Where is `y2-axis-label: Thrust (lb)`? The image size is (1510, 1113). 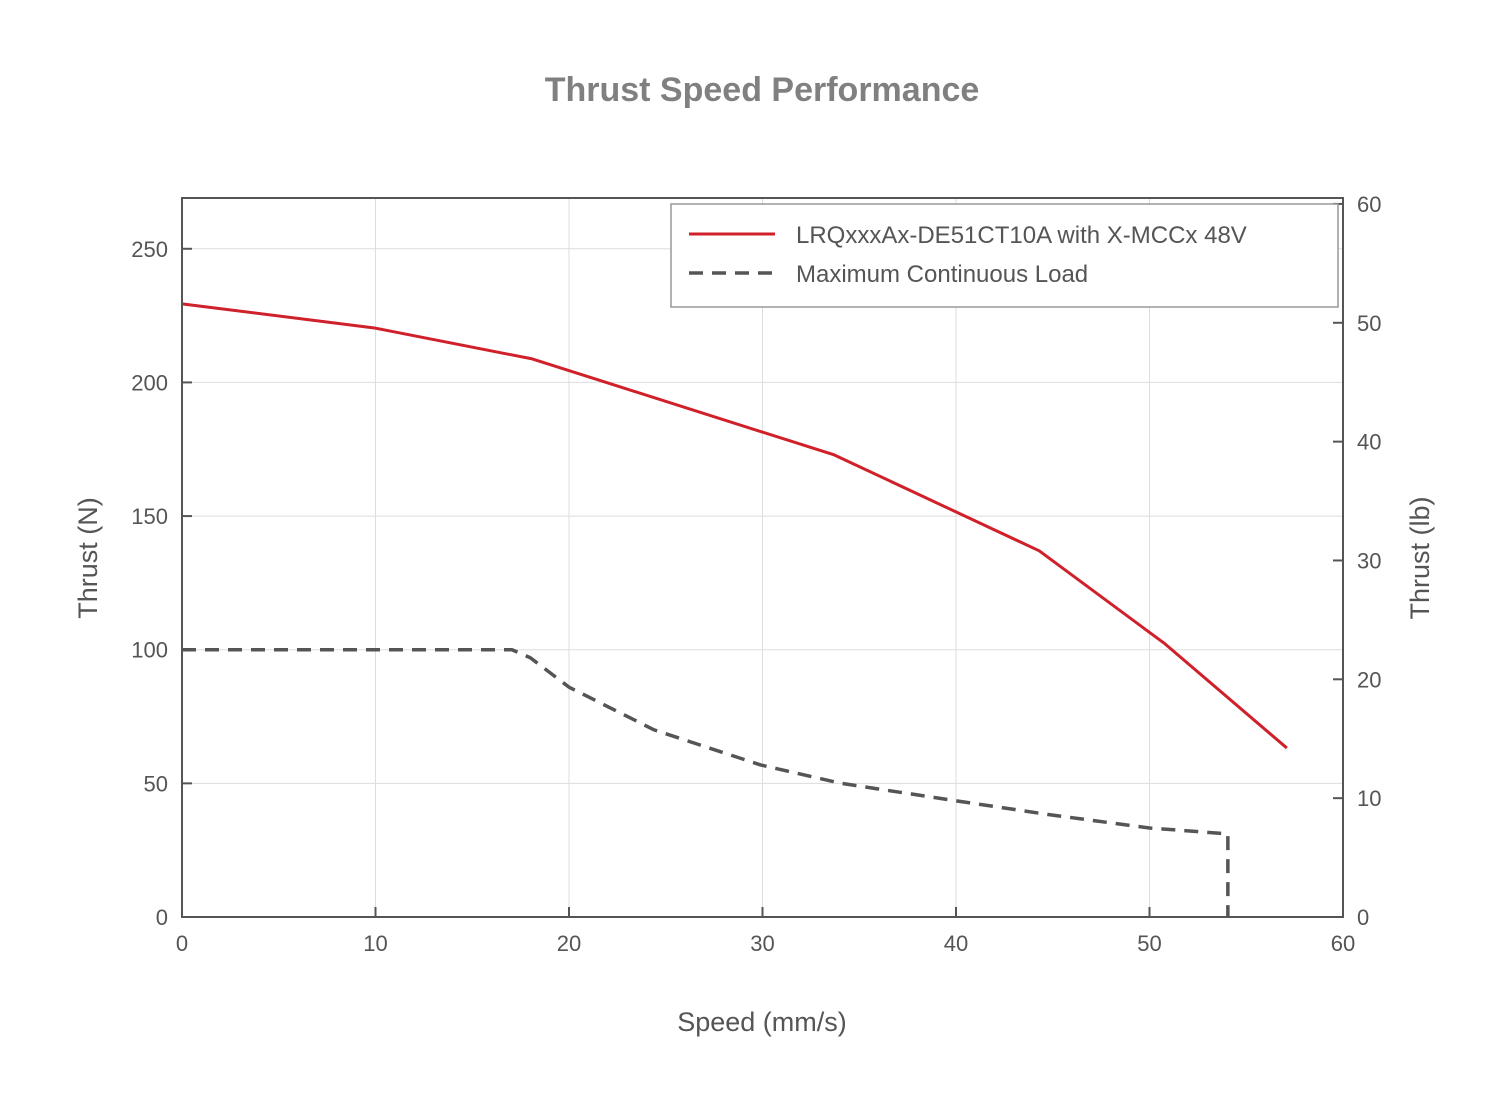 y2-axis-label: Thrust (lb) is located at coordinates (1420, 557).